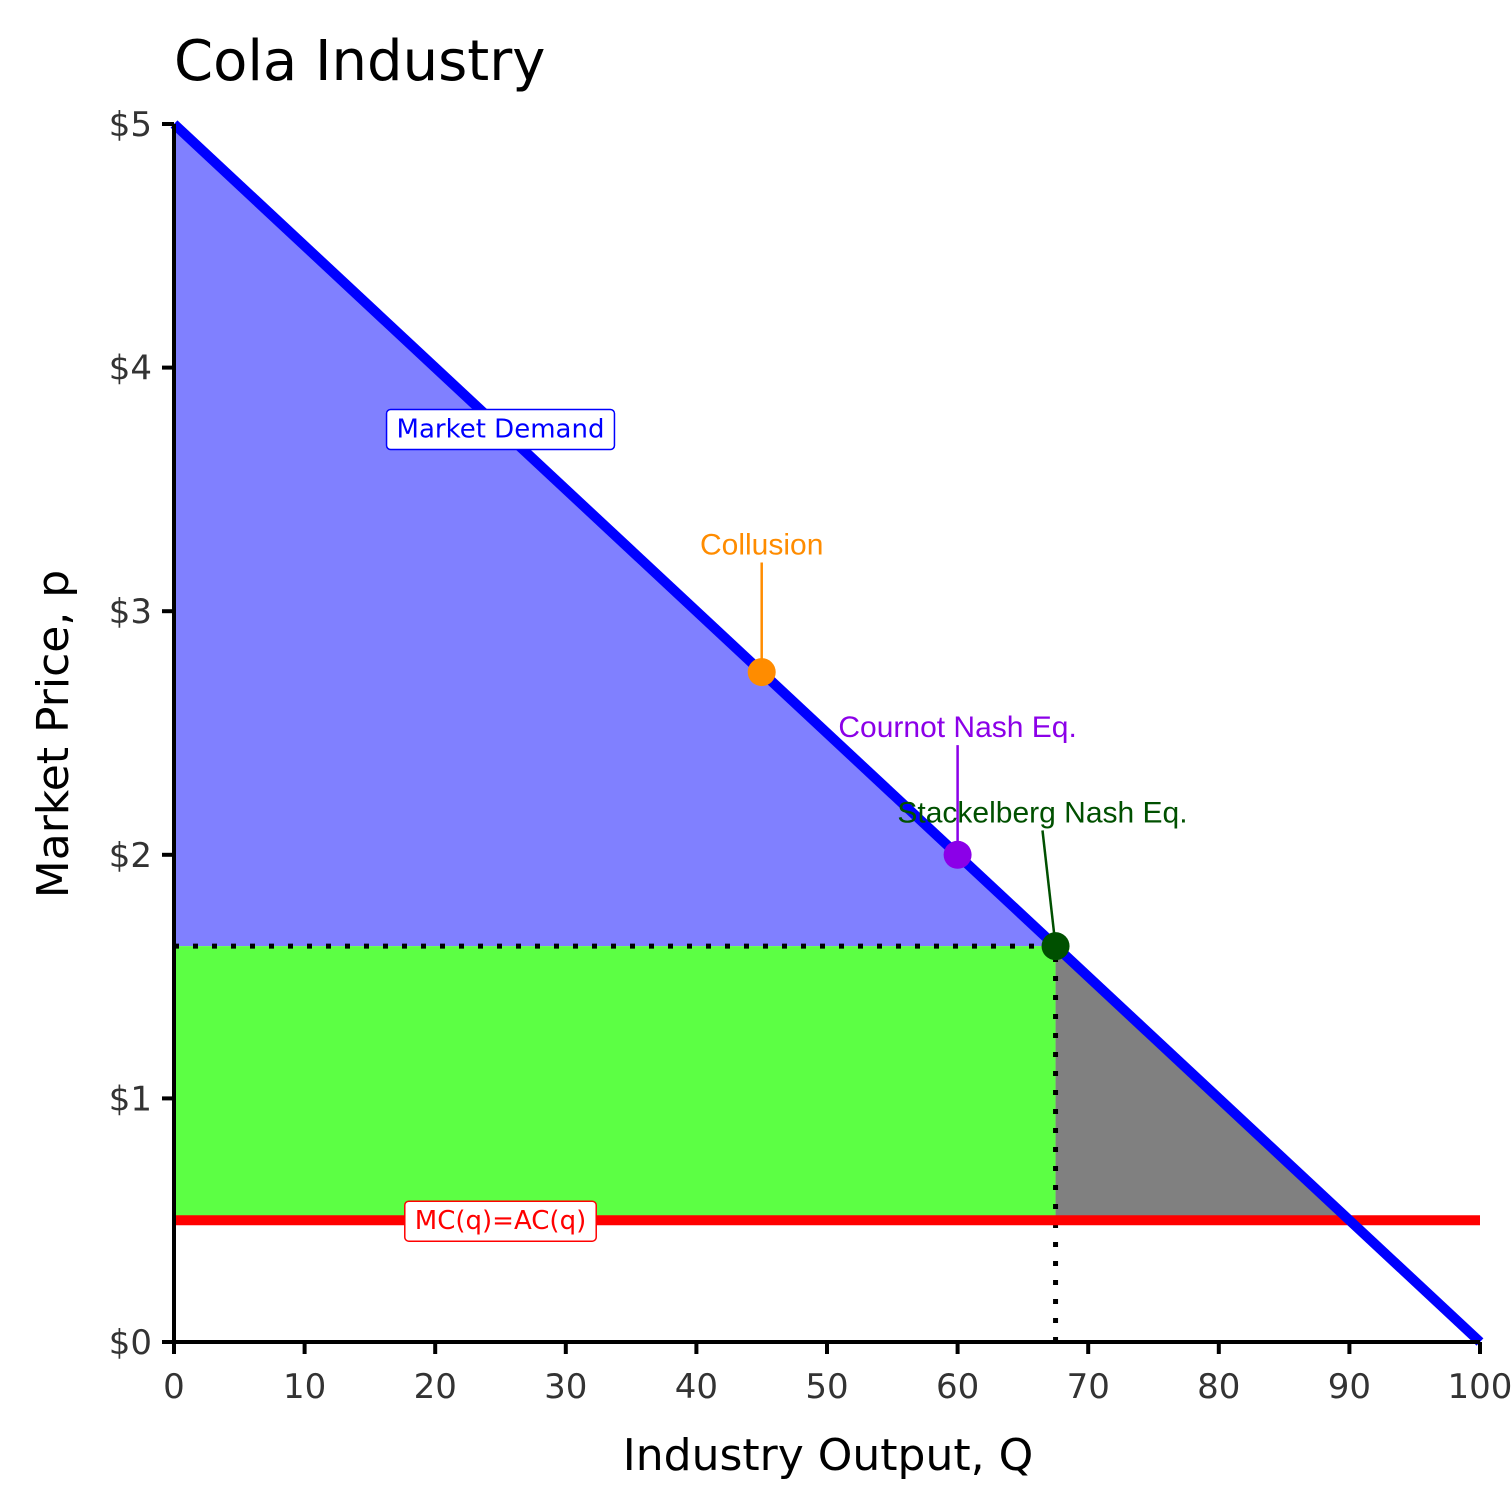 The image size is (1512, 1512). I want to click on x-tick-label: 20, so click(435, 1387).